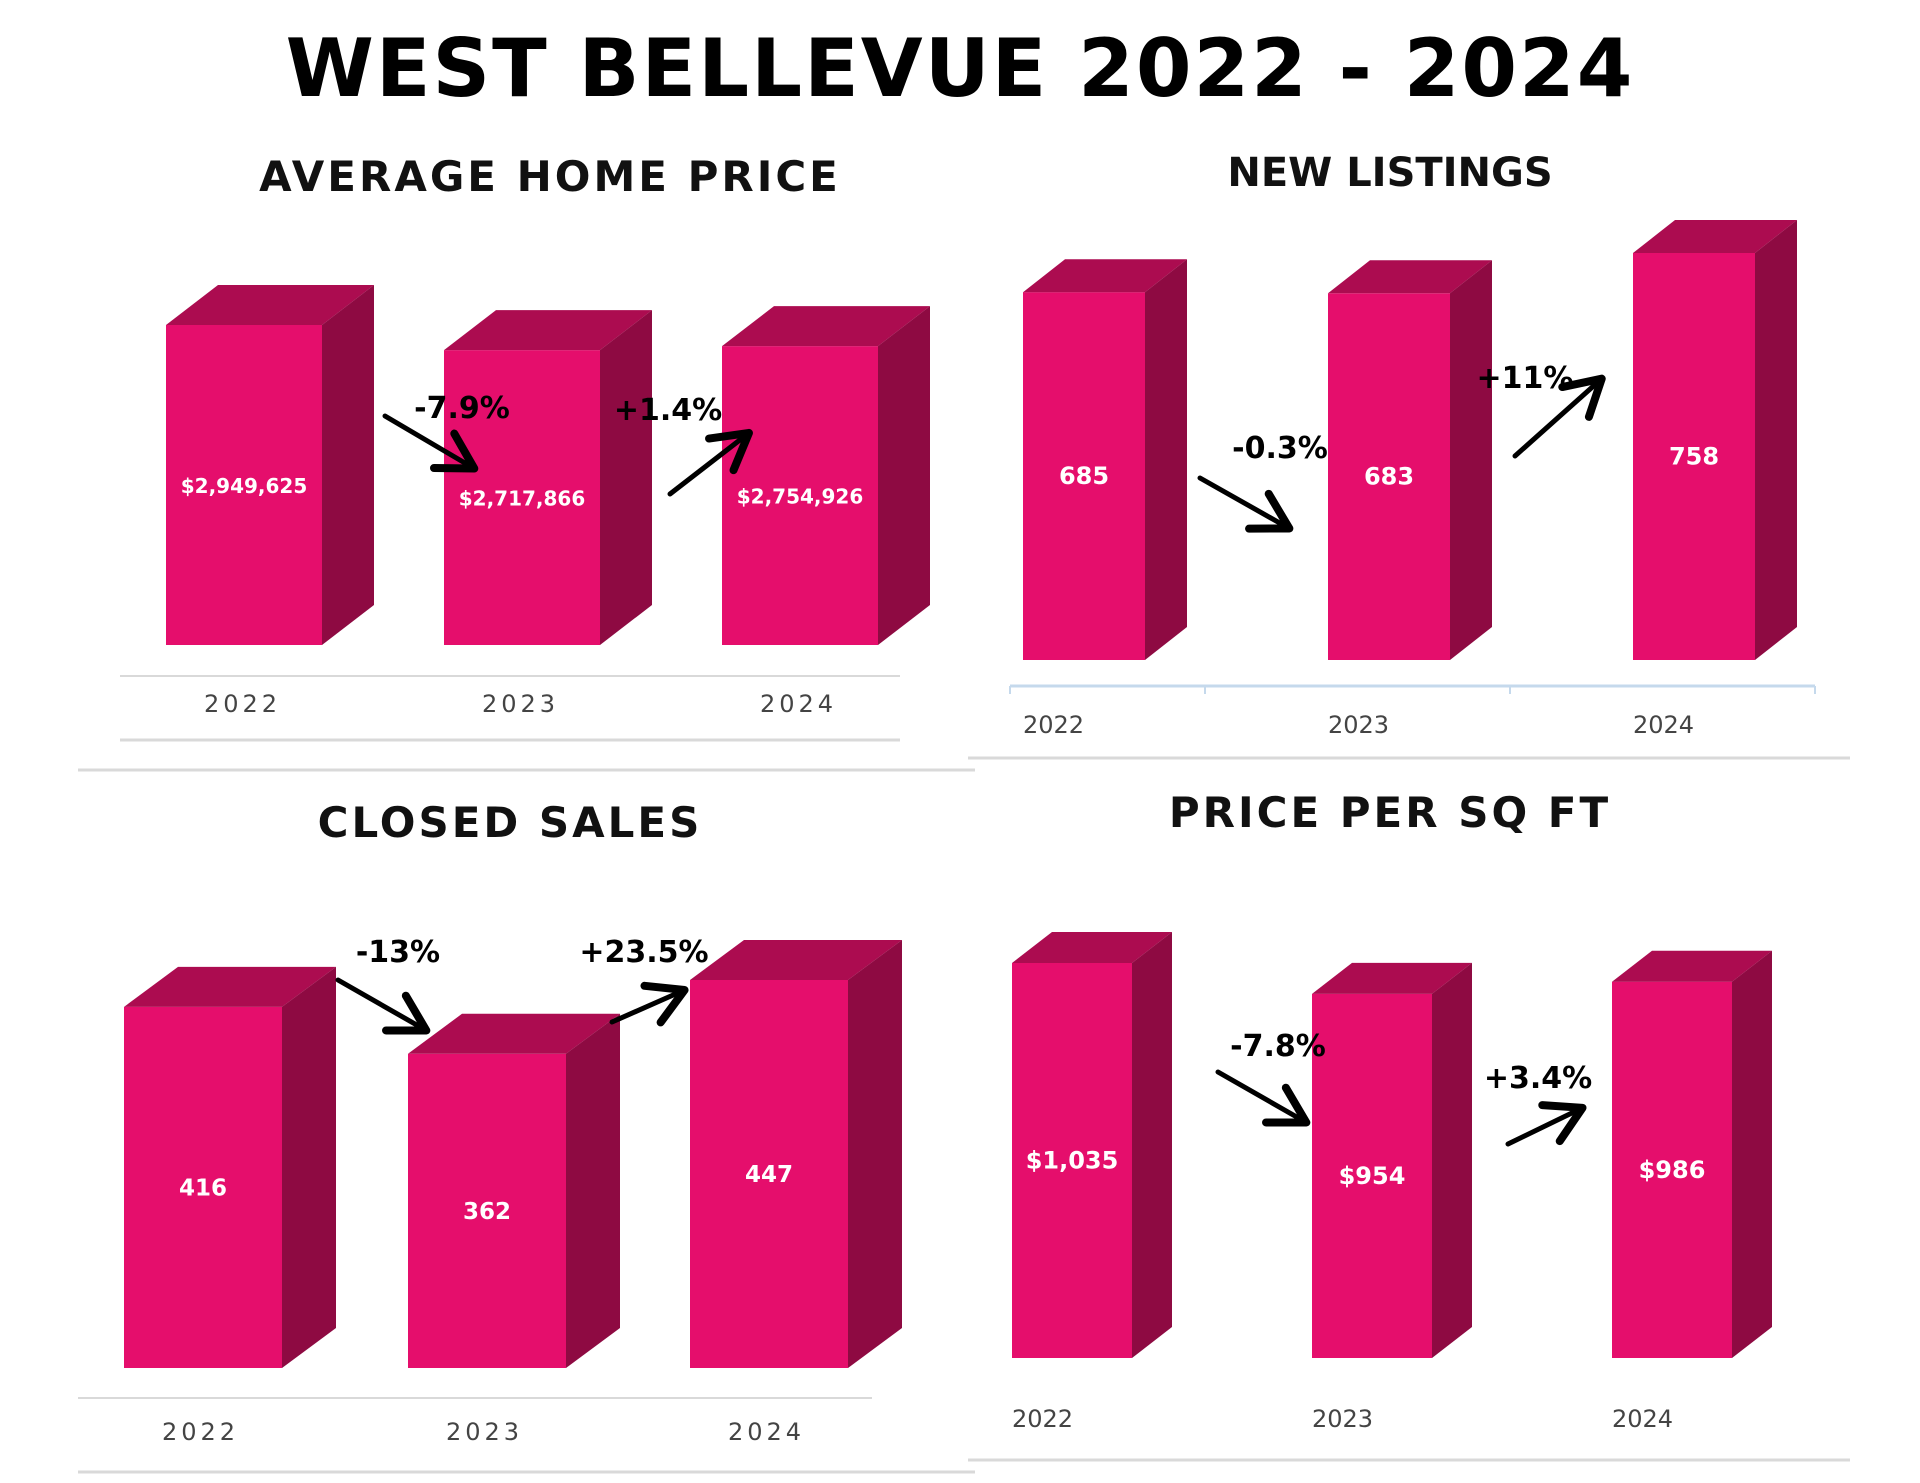 This screenshot has width=1920, height=1483. What do you see at coordinates (1390, 812) in the screenshot?
I see `price-per-sq-ft-title: PRICE PER SQ FT` at bounding box center [1390, 812].